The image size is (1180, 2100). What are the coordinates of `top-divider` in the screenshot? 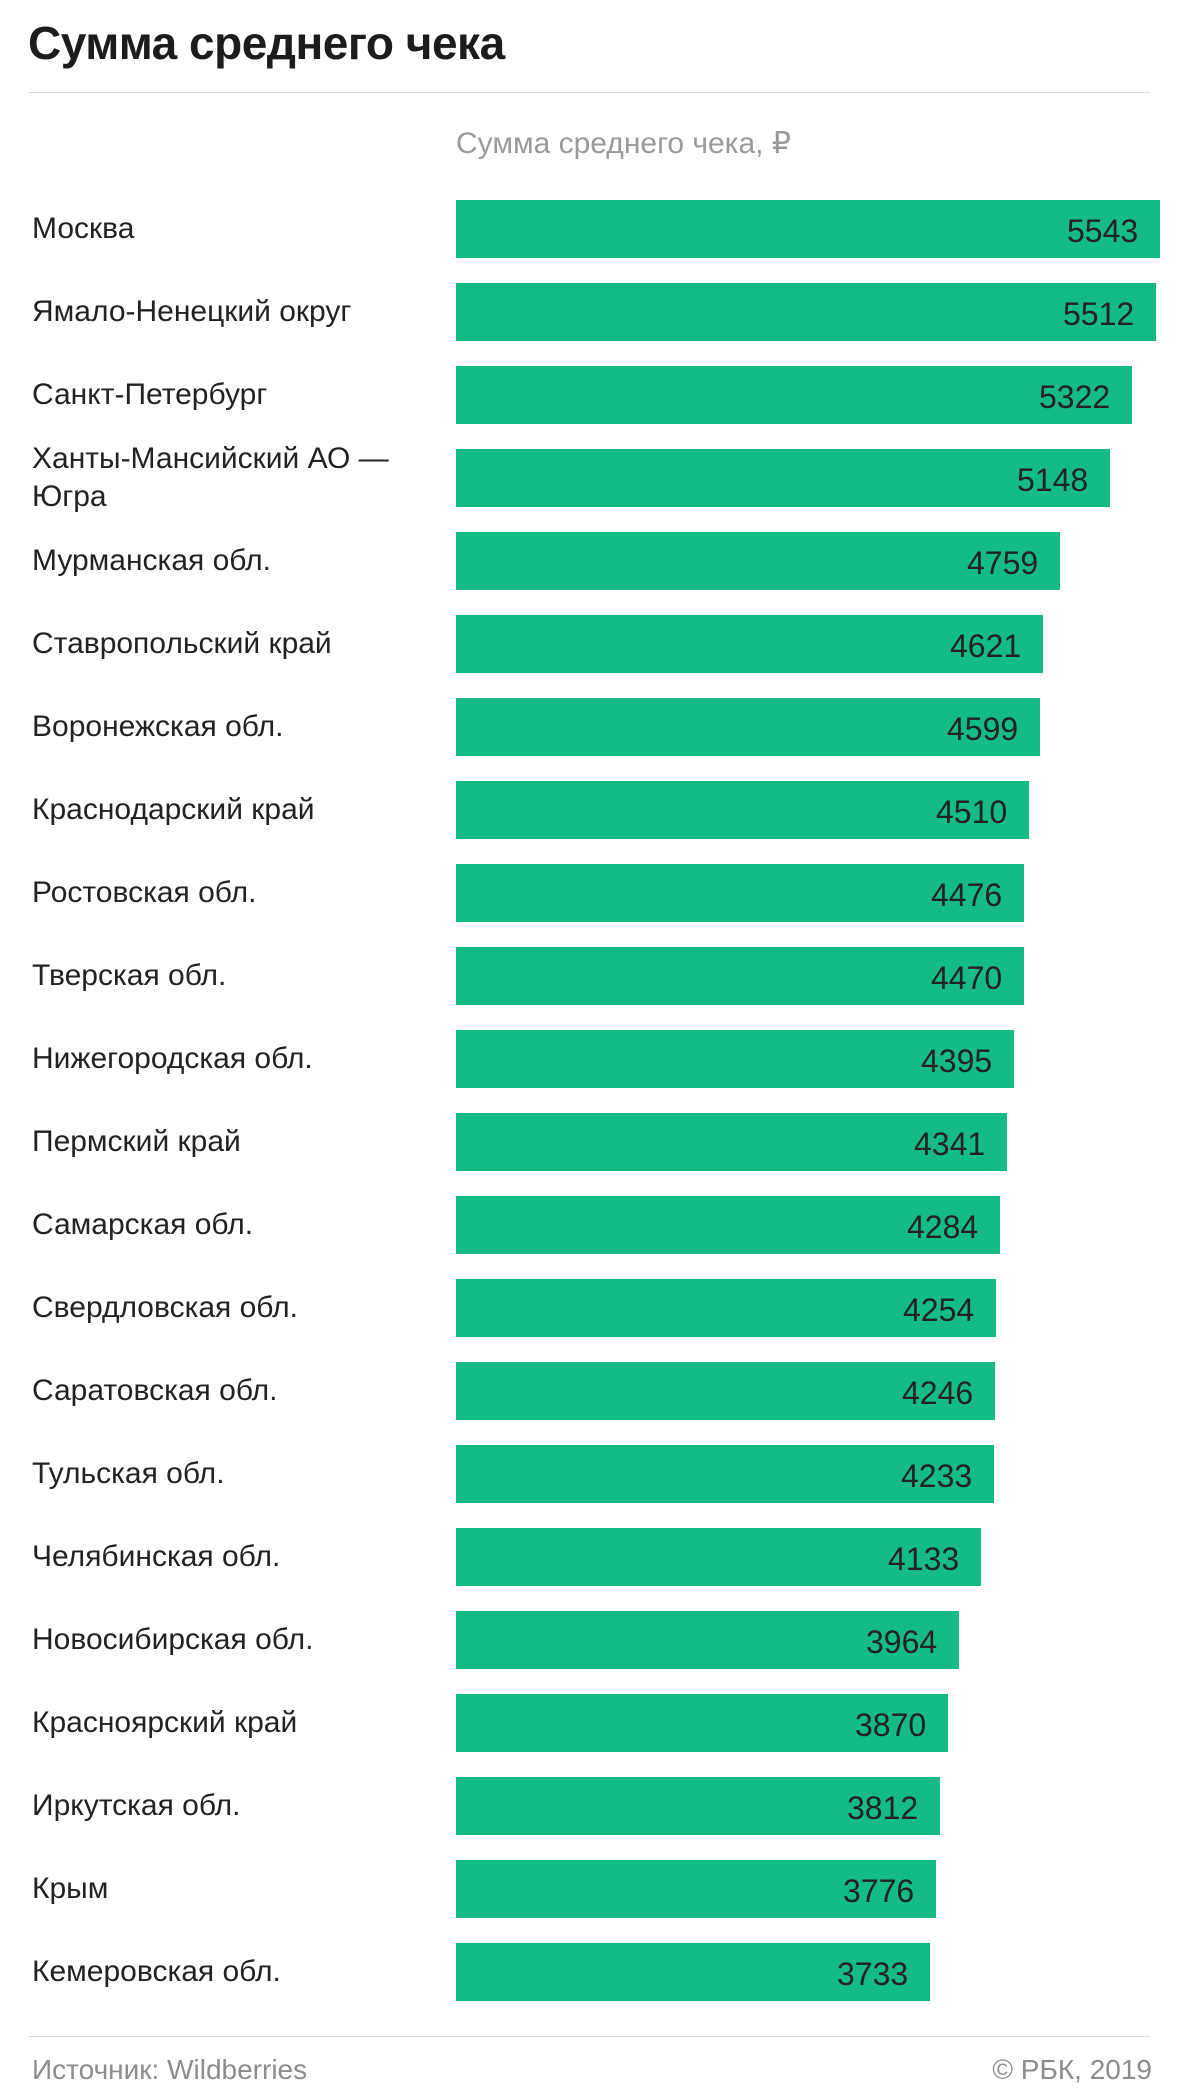 It's located at (589, 92).